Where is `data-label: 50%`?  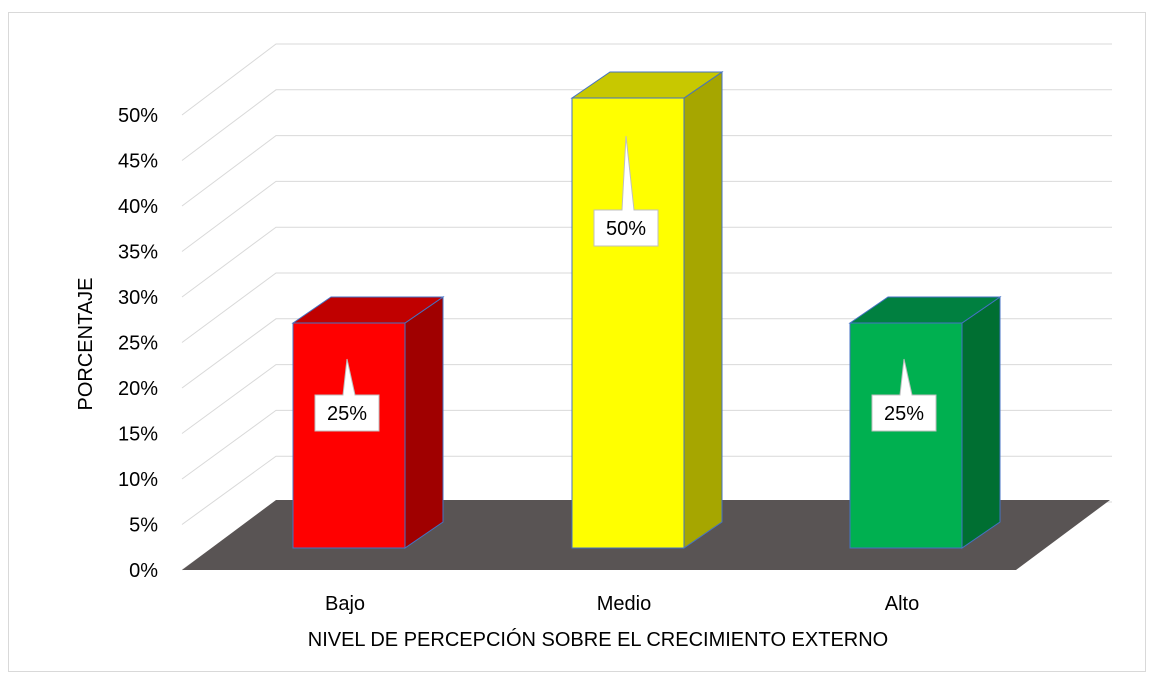 data-label: 50% is located at coordinates (626, 229).